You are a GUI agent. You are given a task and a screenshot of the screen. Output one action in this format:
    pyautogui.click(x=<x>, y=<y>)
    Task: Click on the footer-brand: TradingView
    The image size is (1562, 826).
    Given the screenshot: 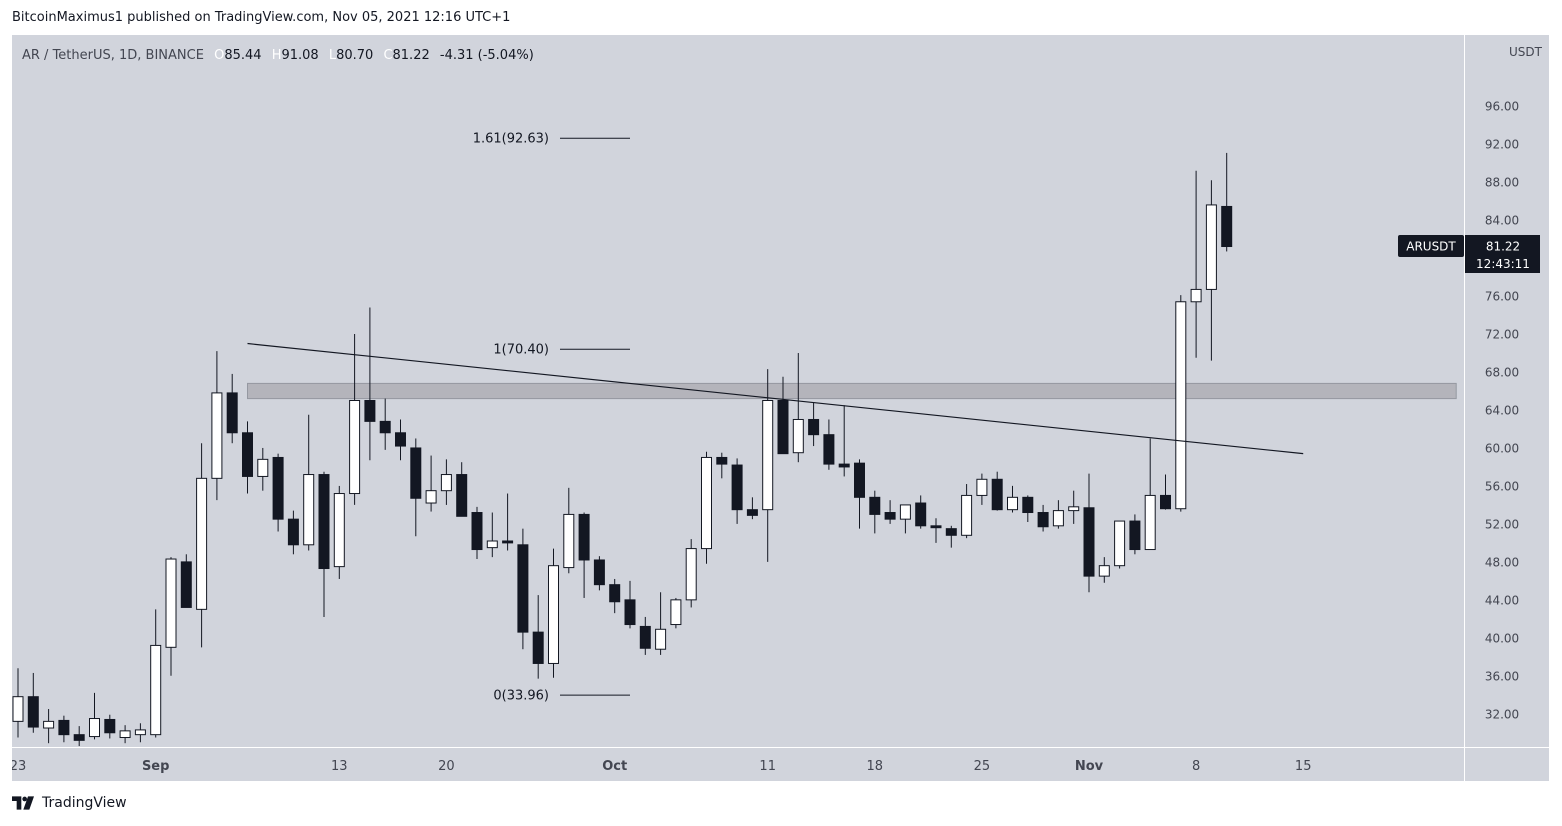 What is the action you would take?
    pyautogui.click(x=69, y=803)
    